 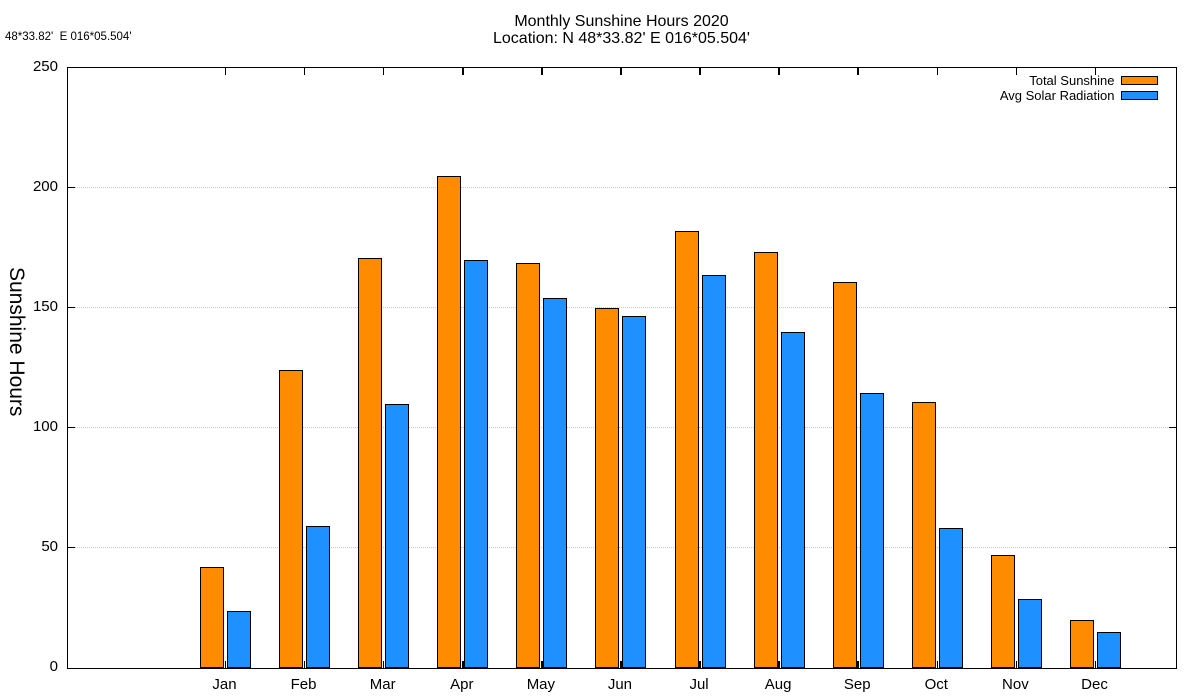 I want to click on bar-feb-avg-solar-radiation, so click(x=318, y=596).